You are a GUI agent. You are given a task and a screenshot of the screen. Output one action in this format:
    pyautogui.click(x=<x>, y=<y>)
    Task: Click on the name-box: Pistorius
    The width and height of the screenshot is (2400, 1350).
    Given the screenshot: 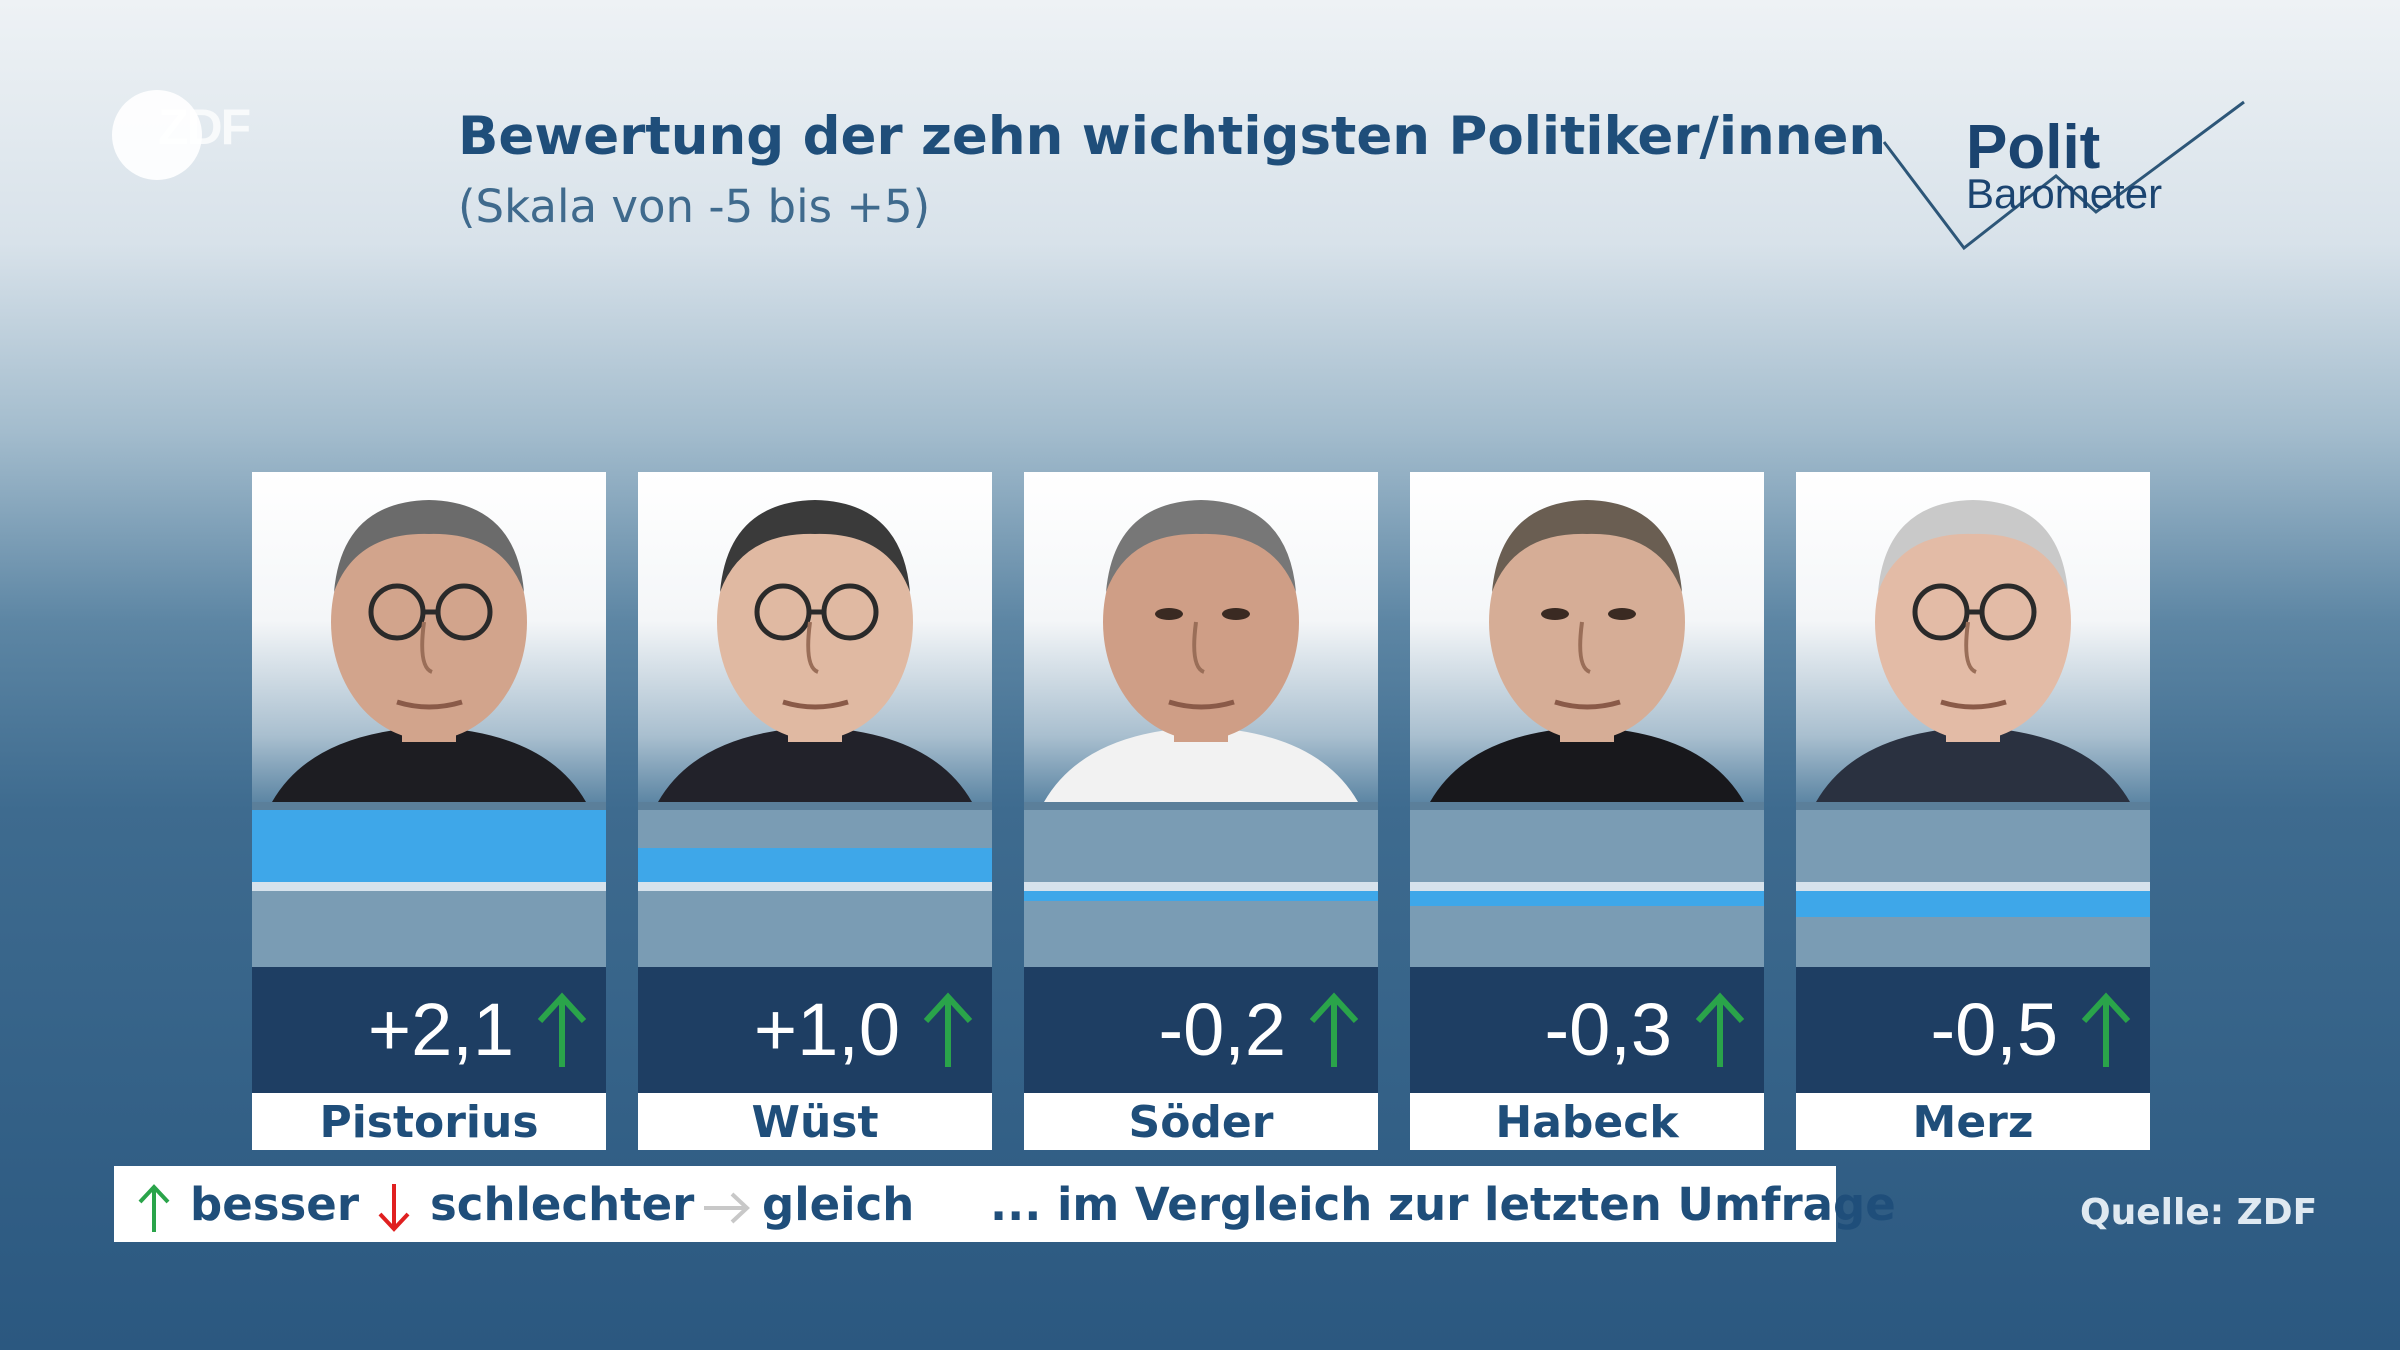 What is the action you would take?
    pyautogui.click(x=429, y=1121)
    